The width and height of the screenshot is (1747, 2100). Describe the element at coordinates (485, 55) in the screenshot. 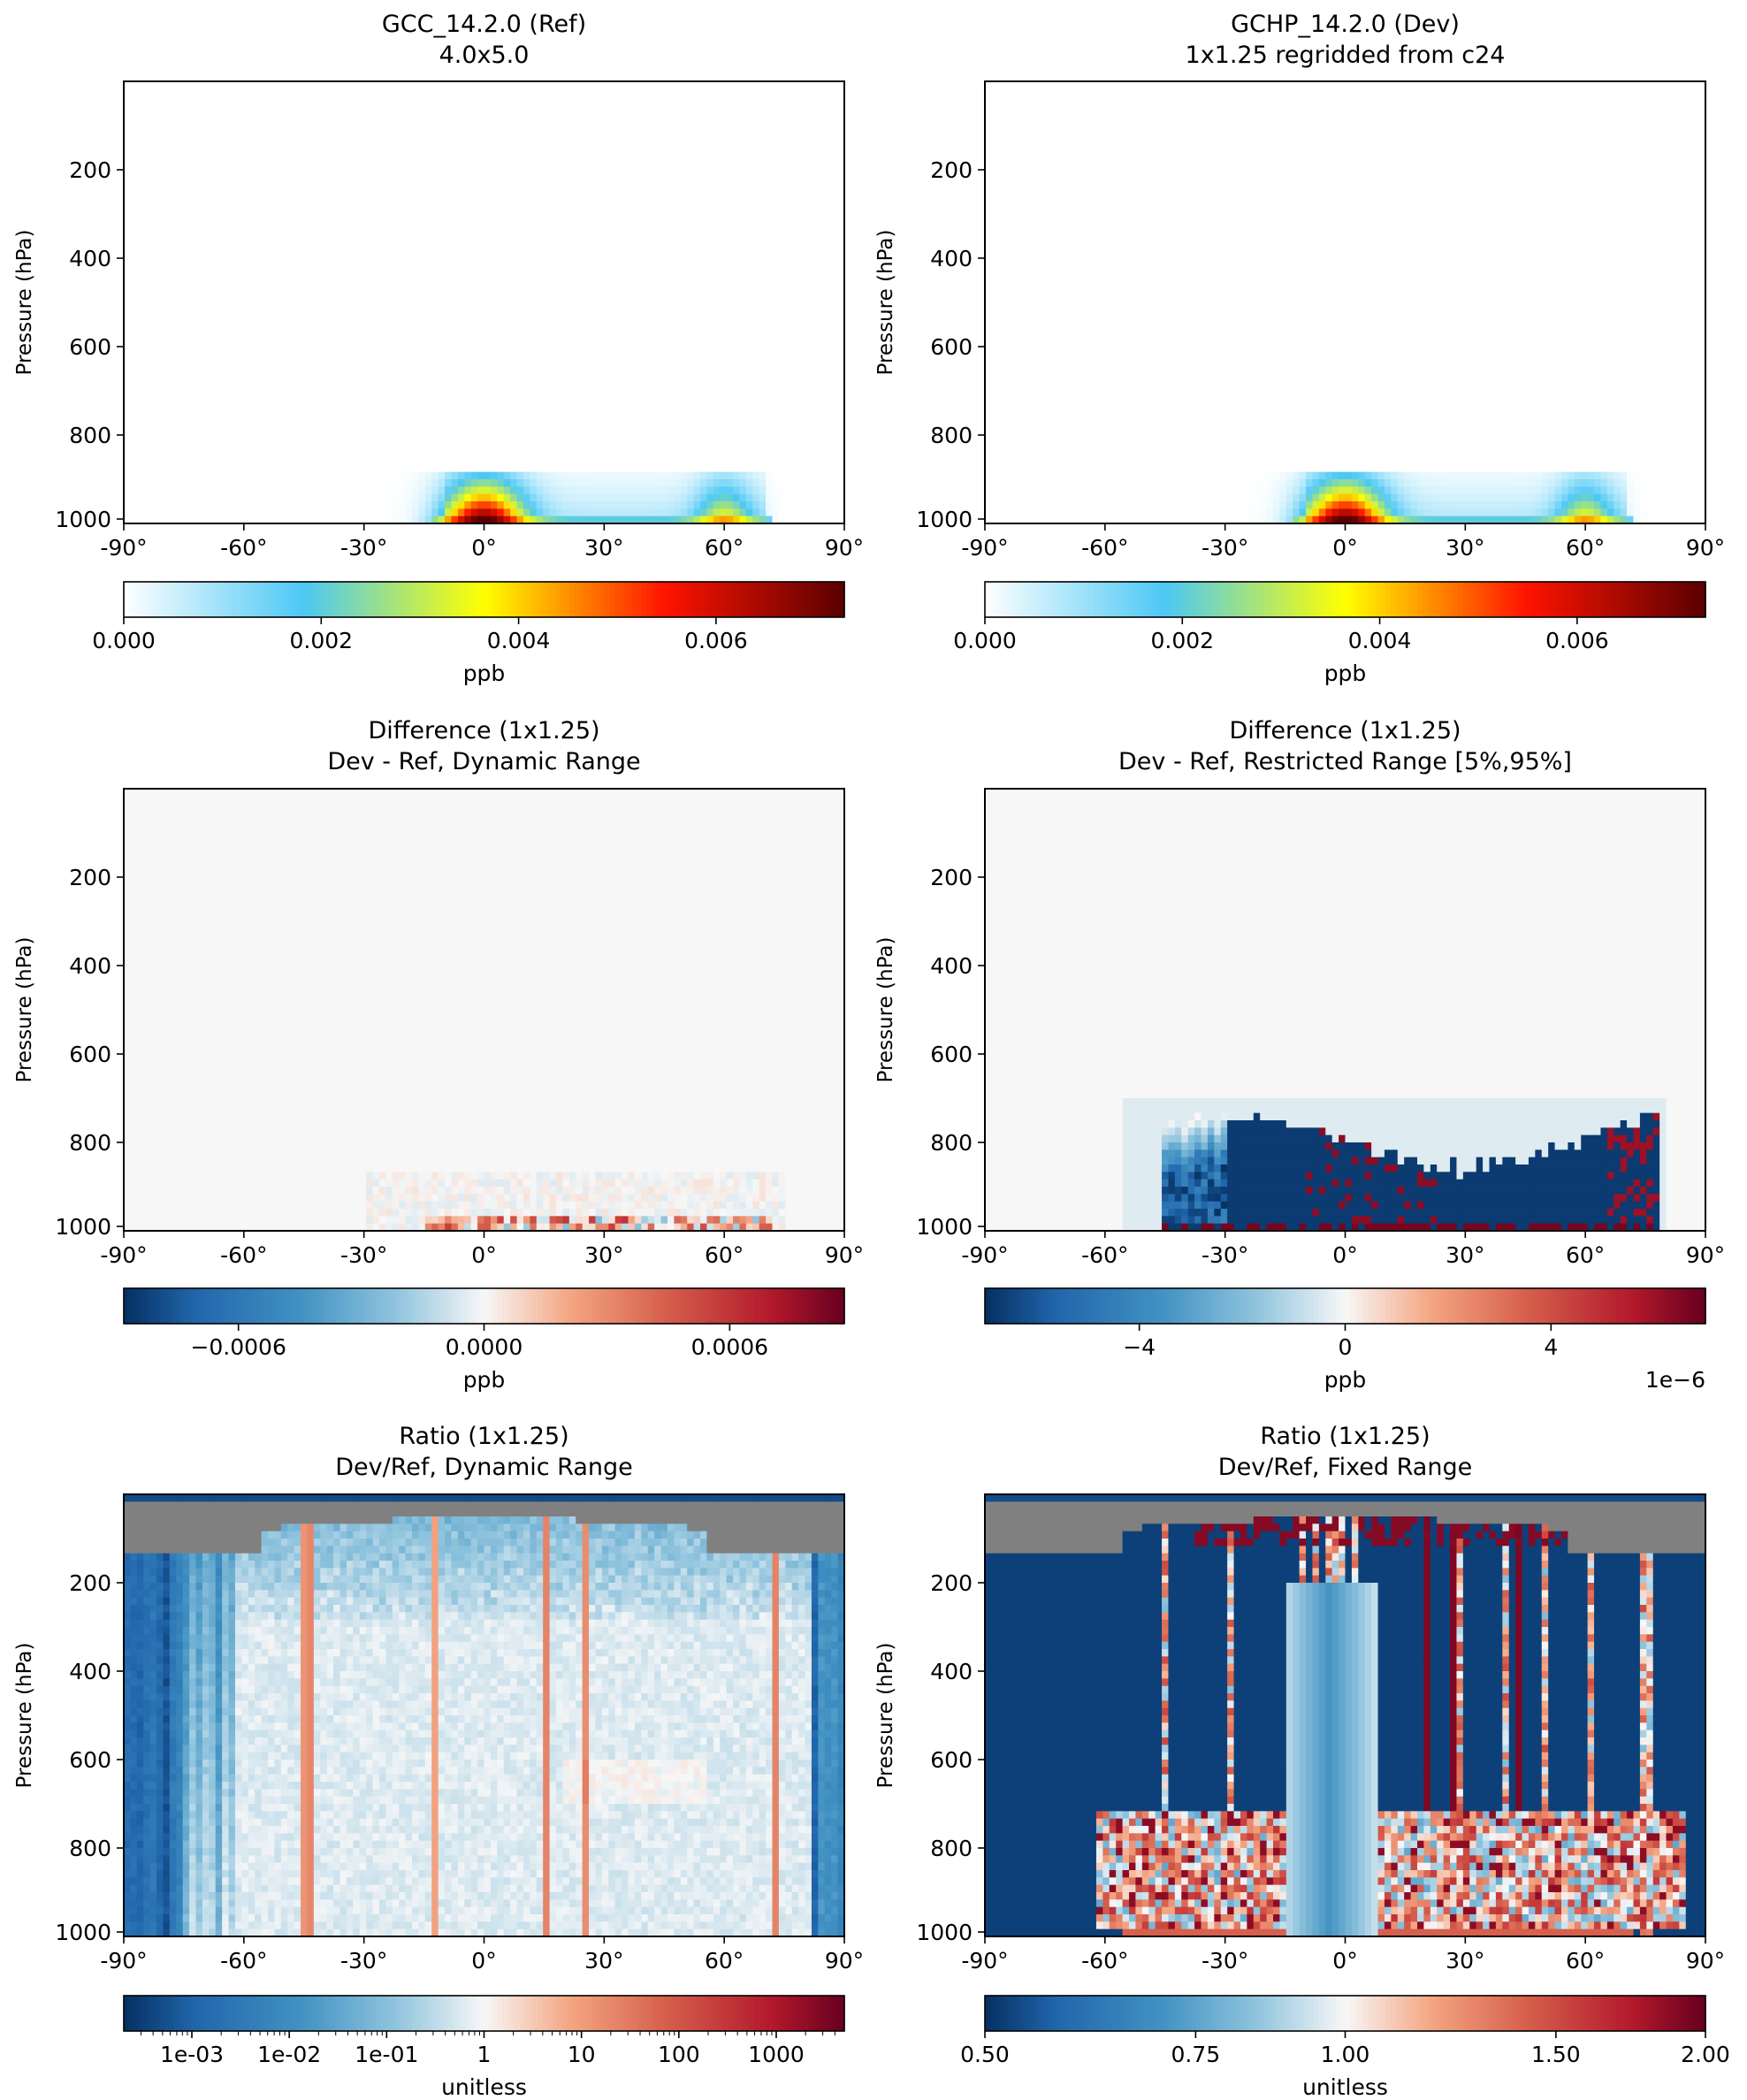

I see `chart-subtitle: 4.0x5.0` at that location.